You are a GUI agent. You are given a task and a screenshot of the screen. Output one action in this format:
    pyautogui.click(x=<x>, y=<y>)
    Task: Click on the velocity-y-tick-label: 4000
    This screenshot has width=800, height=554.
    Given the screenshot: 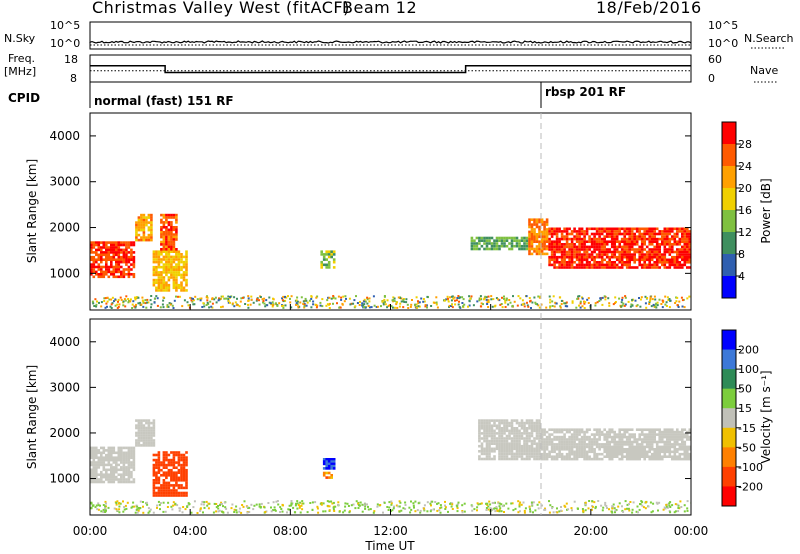 What is the action you would take?
    pyautogui.click(x=64, y=342)
    